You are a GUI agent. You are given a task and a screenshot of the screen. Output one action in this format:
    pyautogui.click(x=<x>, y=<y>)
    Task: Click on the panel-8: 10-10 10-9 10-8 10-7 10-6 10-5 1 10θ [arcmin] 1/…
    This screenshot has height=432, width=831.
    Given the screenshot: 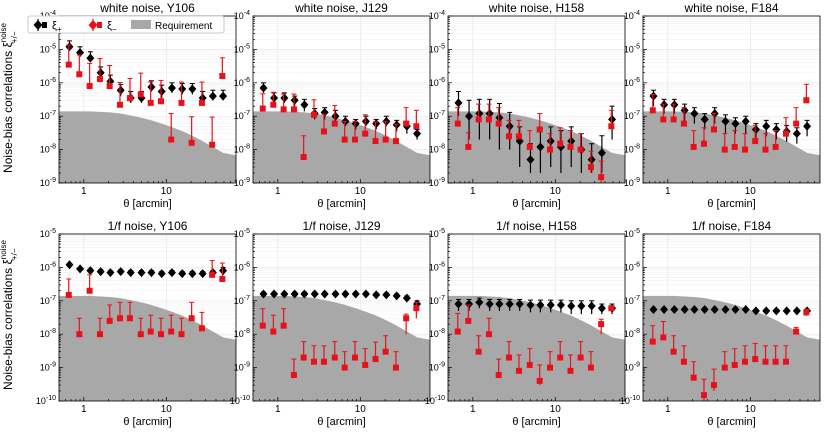 What is the action you would take?
    pyautogui.click(x=720, y=323)
    